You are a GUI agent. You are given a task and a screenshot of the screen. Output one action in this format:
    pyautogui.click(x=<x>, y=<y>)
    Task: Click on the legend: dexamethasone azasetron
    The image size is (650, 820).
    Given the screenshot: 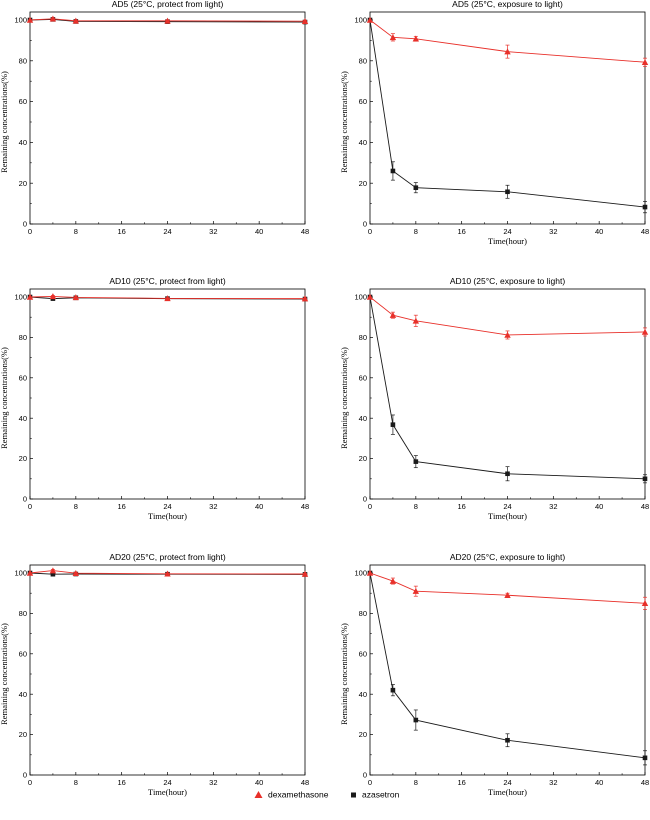 What is the action you would take?
    pyautogui.click(x=327, y=795)
    